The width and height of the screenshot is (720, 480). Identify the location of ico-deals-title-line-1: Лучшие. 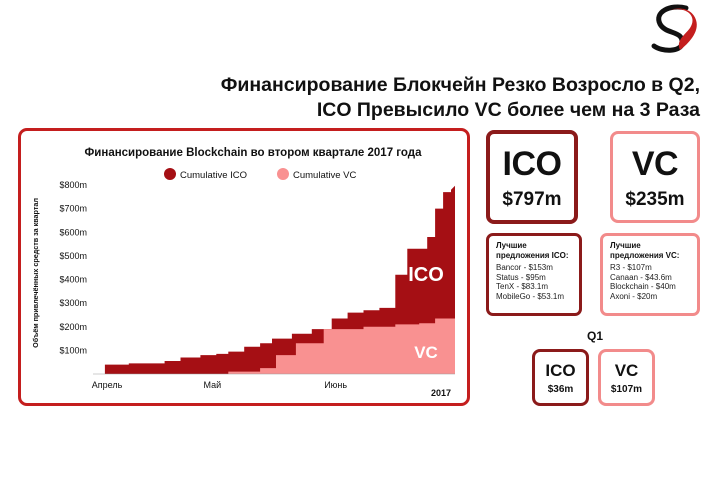
(511, 245).